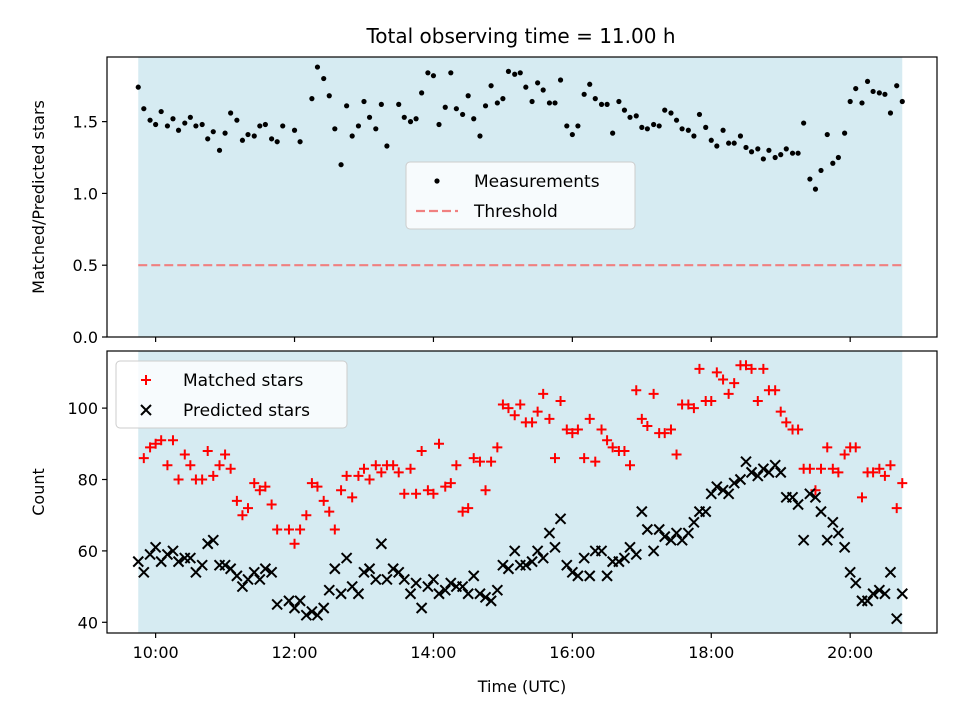 The height and width of the screenshot is (720, 960). I want to click on x-tick-label: 20:00, so click(850, 652).